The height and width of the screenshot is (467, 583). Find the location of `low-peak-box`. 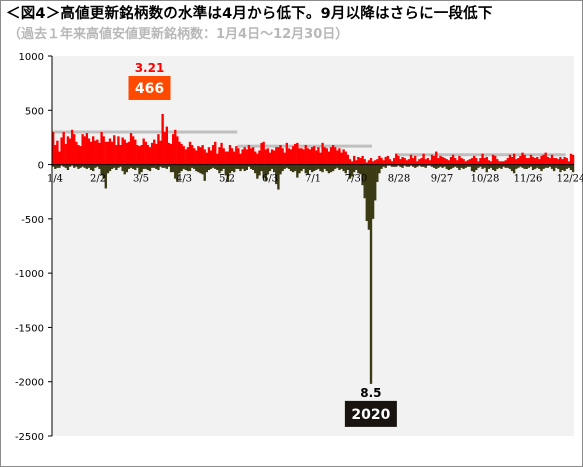

low-peak-box is located at coordinates (370, 413).